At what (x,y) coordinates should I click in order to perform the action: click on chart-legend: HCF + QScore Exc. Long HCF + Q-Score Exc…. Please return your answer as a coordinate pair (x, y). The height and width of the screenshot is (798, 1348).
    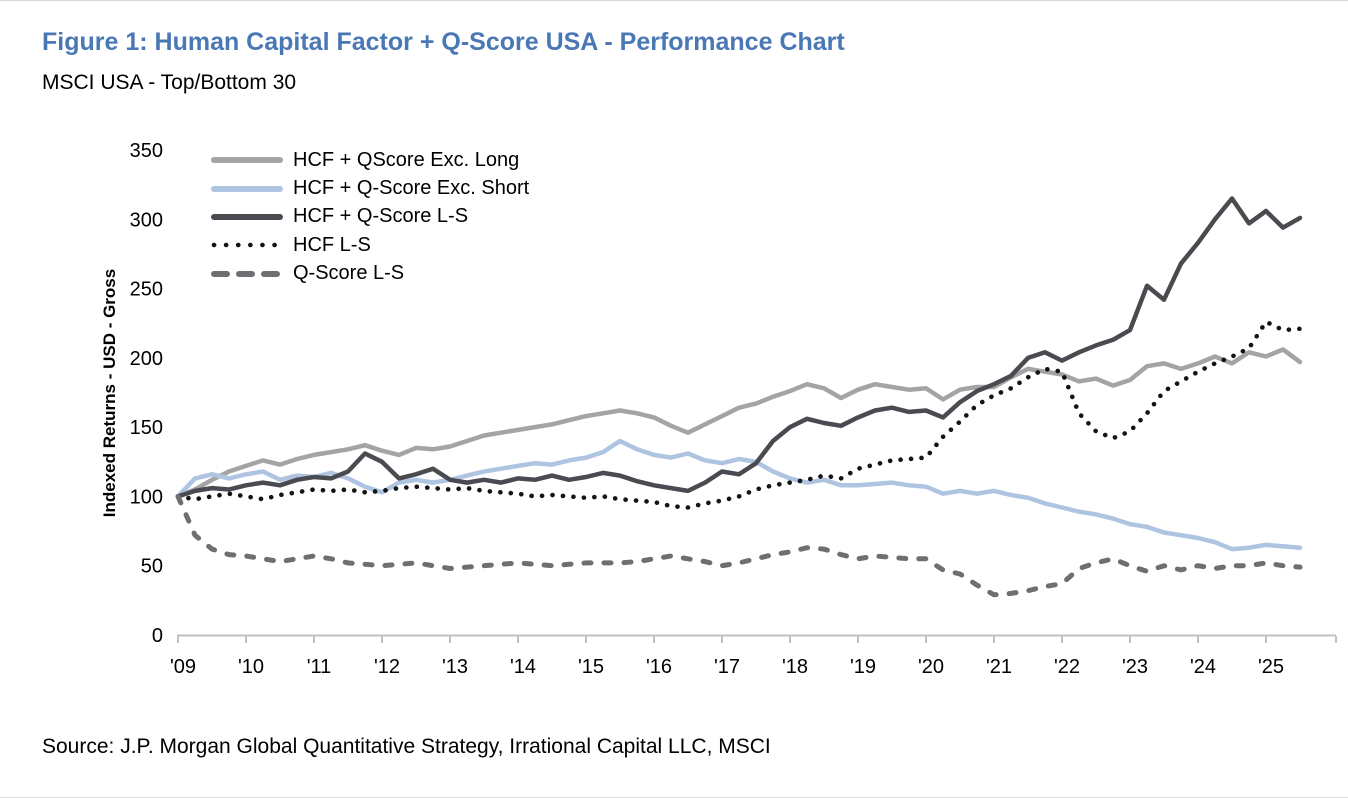
    Looking at the image, I should click on (369, 217).